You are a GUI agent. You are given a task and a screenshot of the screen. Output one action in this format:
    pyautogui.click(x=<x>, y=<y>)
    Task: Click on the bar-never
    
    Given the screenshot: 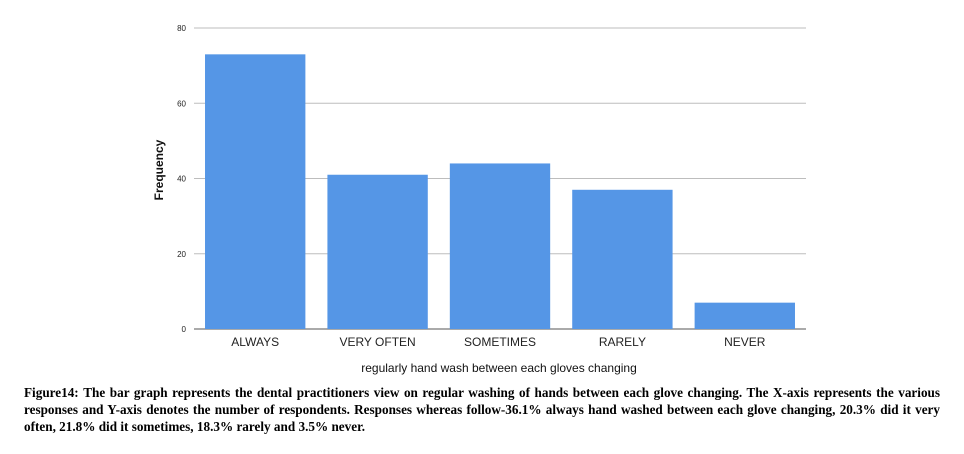 What is the action you would take?
    pyautogui.click(x=744, y=315)
    